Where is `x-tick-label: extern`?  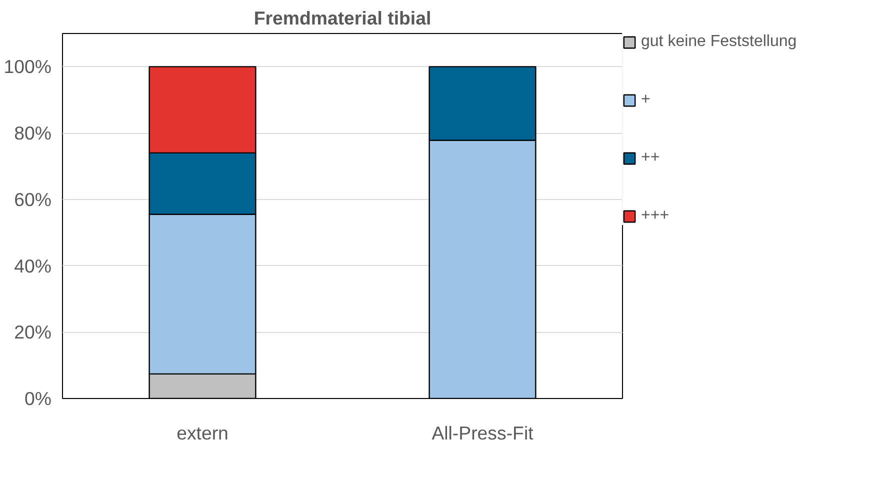 x-tick-label: extern is located at coordinates (202, 433).